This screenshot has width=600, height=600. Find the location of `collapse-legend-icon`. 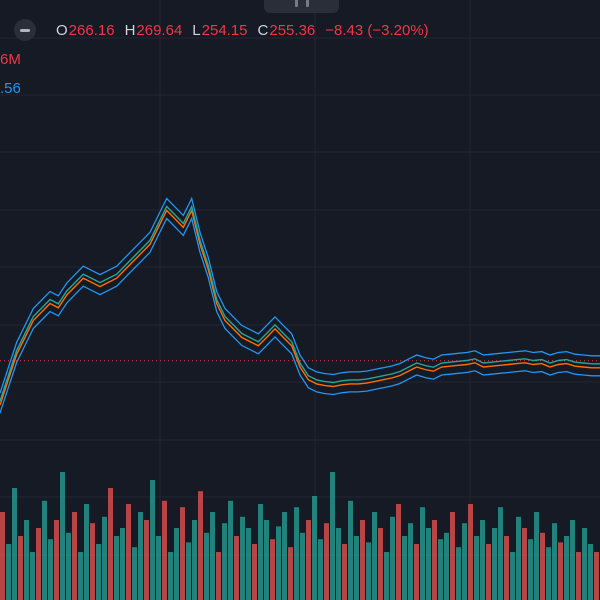

collapse-legend-icon is located at coordinates (25, 30).